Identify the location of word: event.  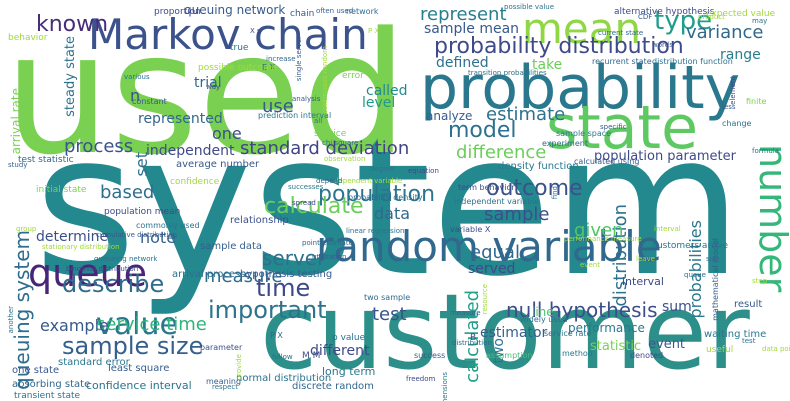
(590, 265).